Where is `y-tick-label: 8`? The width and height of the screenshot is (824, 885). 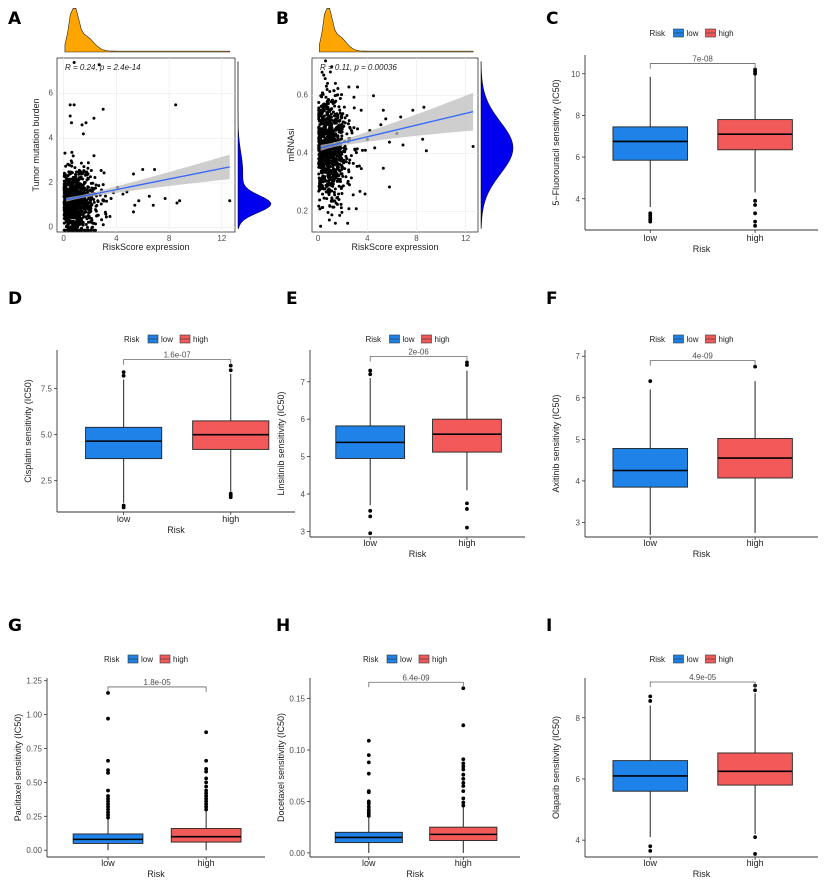
y-tick-label: 8 is located at coordinates (578, 718).